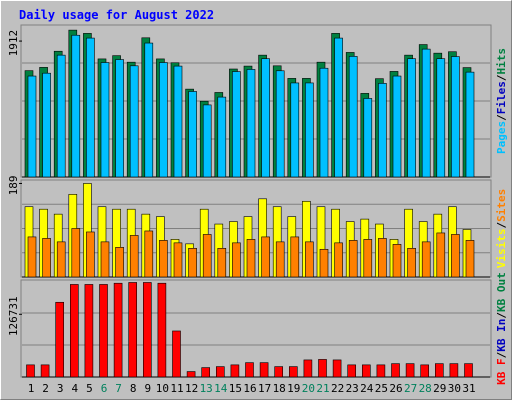 This screenshot has height=400, width=512. Describe the element at coordinates (501, 249) in the screenshot. I see `legend-item: Visits` at that location.